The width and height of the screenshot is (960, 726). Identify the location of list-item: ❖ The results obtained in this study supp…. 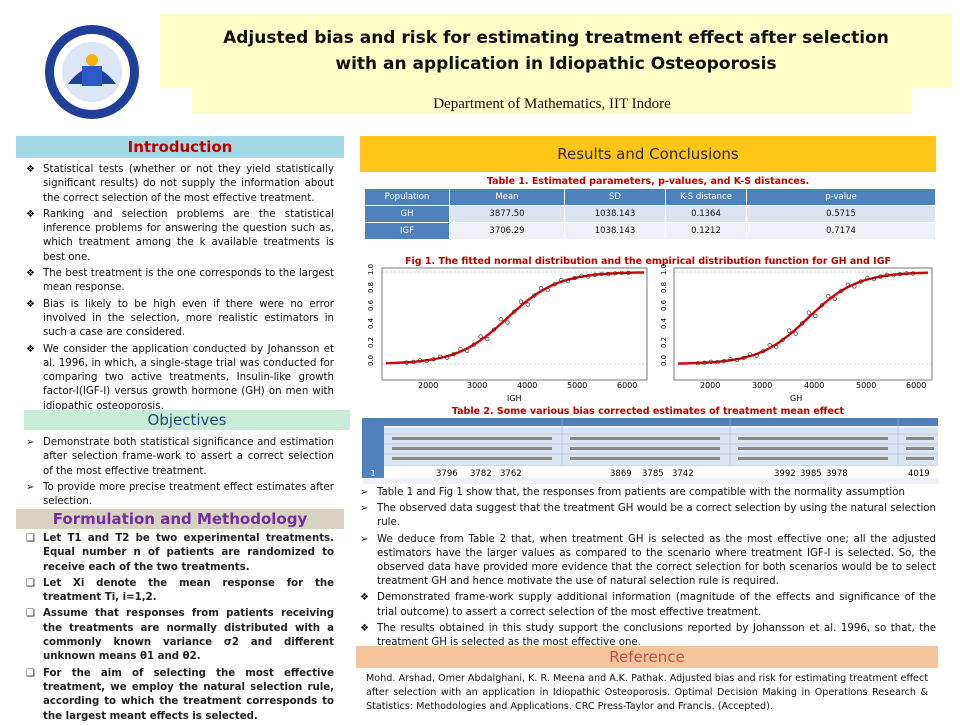
(648, 635).